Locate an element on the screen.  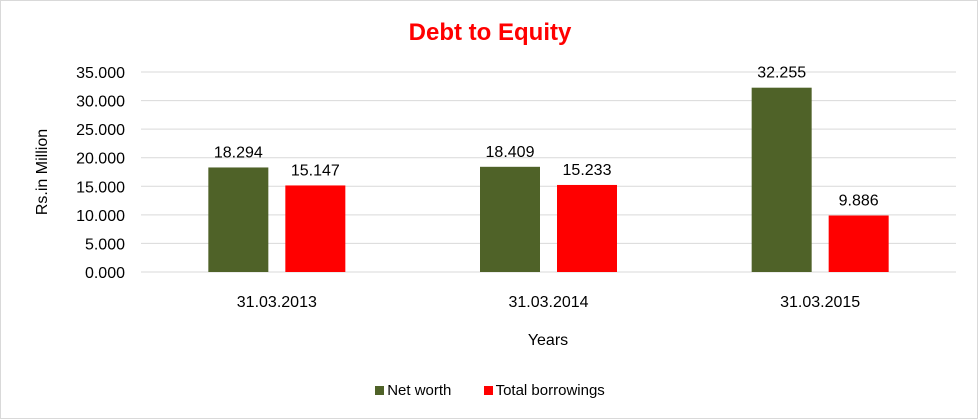
legend: Net worth Total borrowings is located at coordinates (489, 390).